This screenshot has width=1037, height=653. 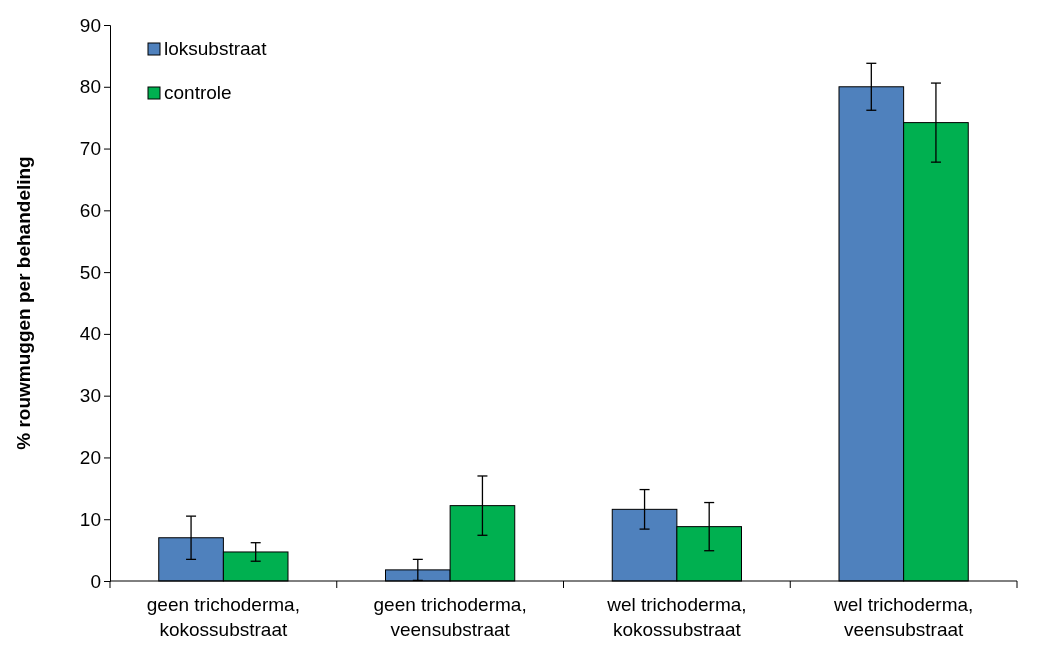 What do you see at coordinates (90, 25) in the screenshot?
I see `y-tick-label: 90` at bounding box center [90, 25].